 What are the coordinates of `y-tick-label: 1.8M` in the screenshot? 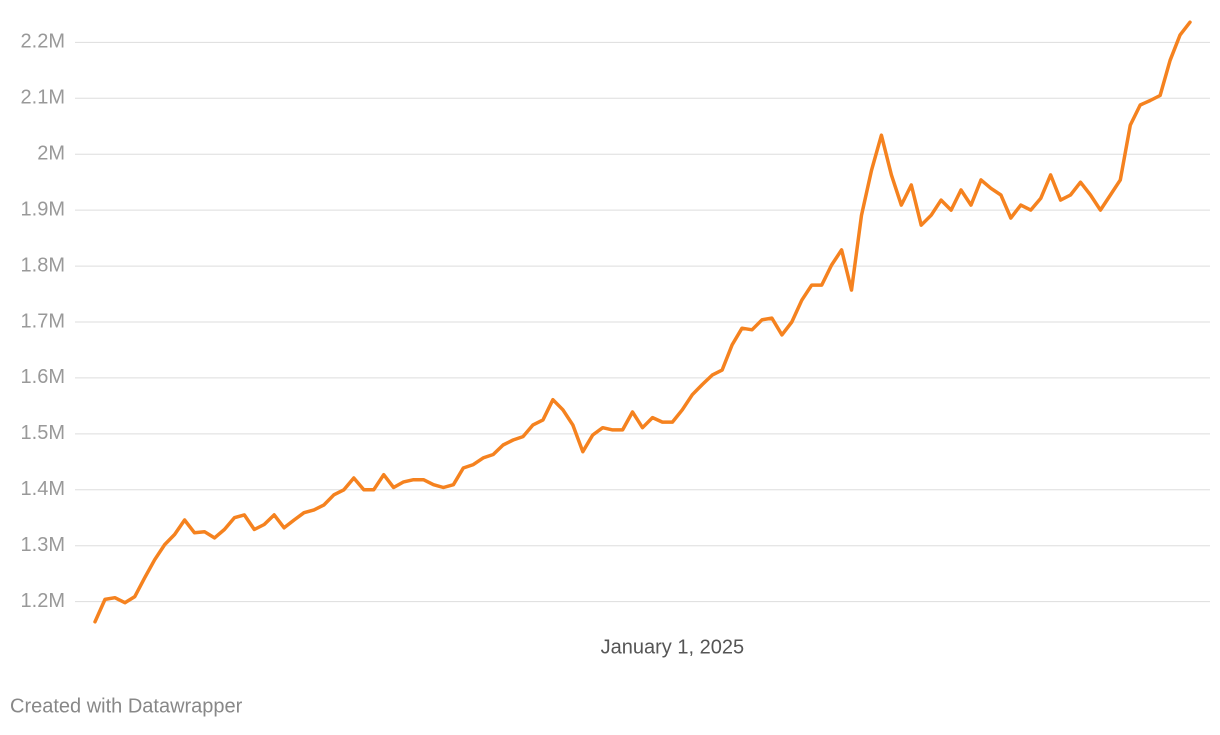 It's located at (43, 265).